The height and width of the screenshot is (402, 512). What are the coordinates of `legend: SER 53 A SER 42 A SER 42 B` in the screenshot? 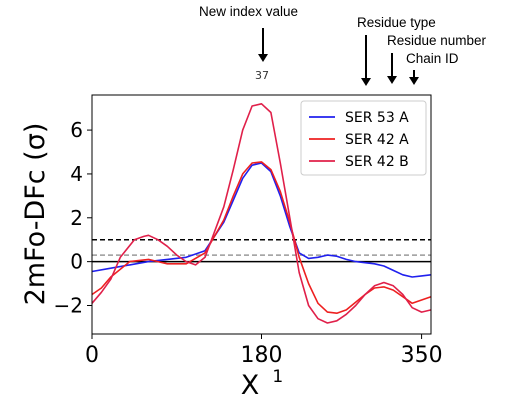 It's located at (363, 138).